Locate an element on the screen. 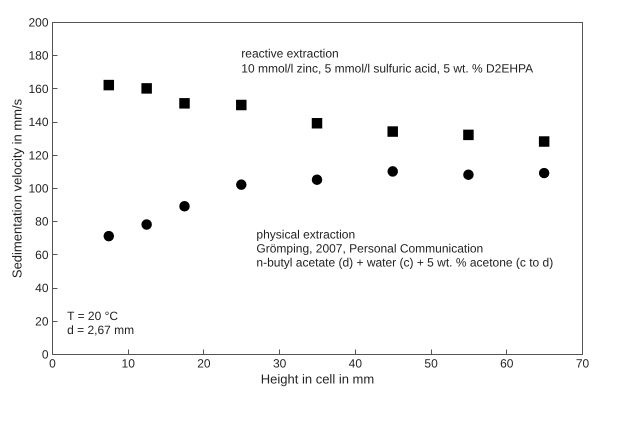 Image resolution: width=641 pixels, height=435 pixels. y-axis-title: Sedimentation velocity in mm/s is located at coordinates (16, 188).